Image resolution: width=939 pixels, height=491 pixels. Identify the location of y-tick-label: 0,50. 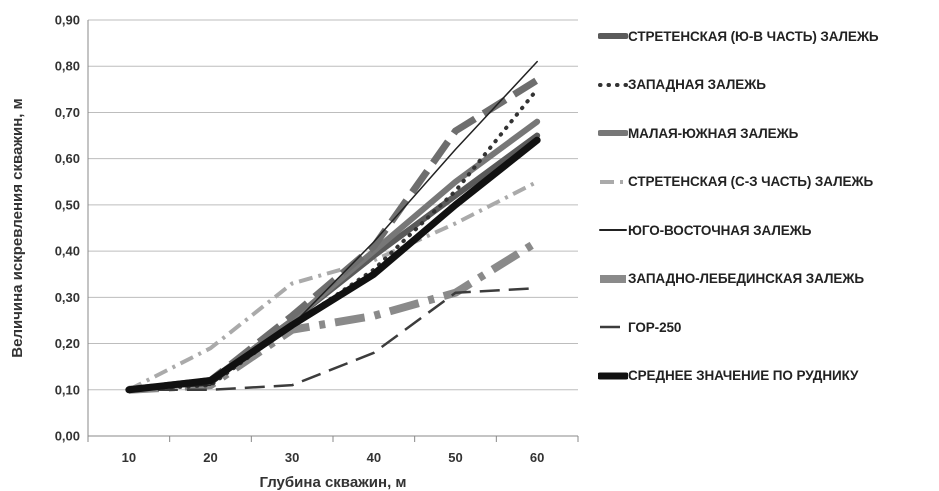
(67, 204).